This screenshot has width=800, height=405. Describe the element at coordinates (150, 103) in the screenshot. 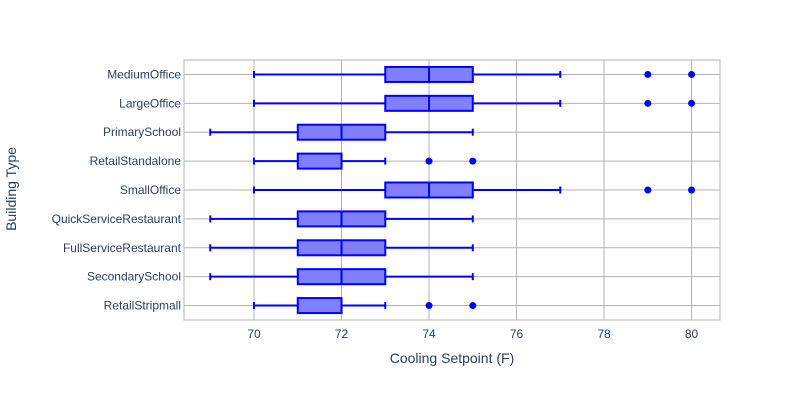

I see `y-tick-label: LargeOffice` at that location.